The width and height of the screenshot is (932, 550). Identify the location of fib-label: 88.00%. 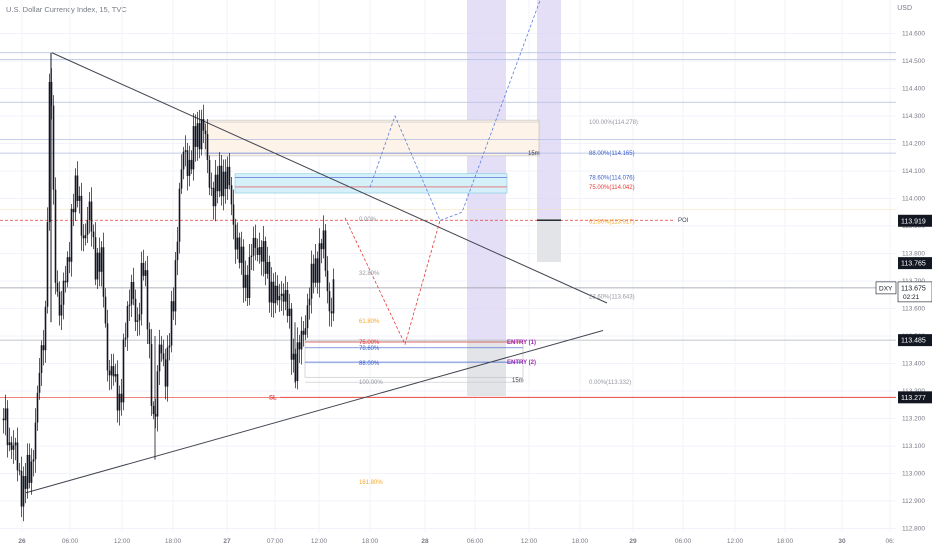
(369, 364).